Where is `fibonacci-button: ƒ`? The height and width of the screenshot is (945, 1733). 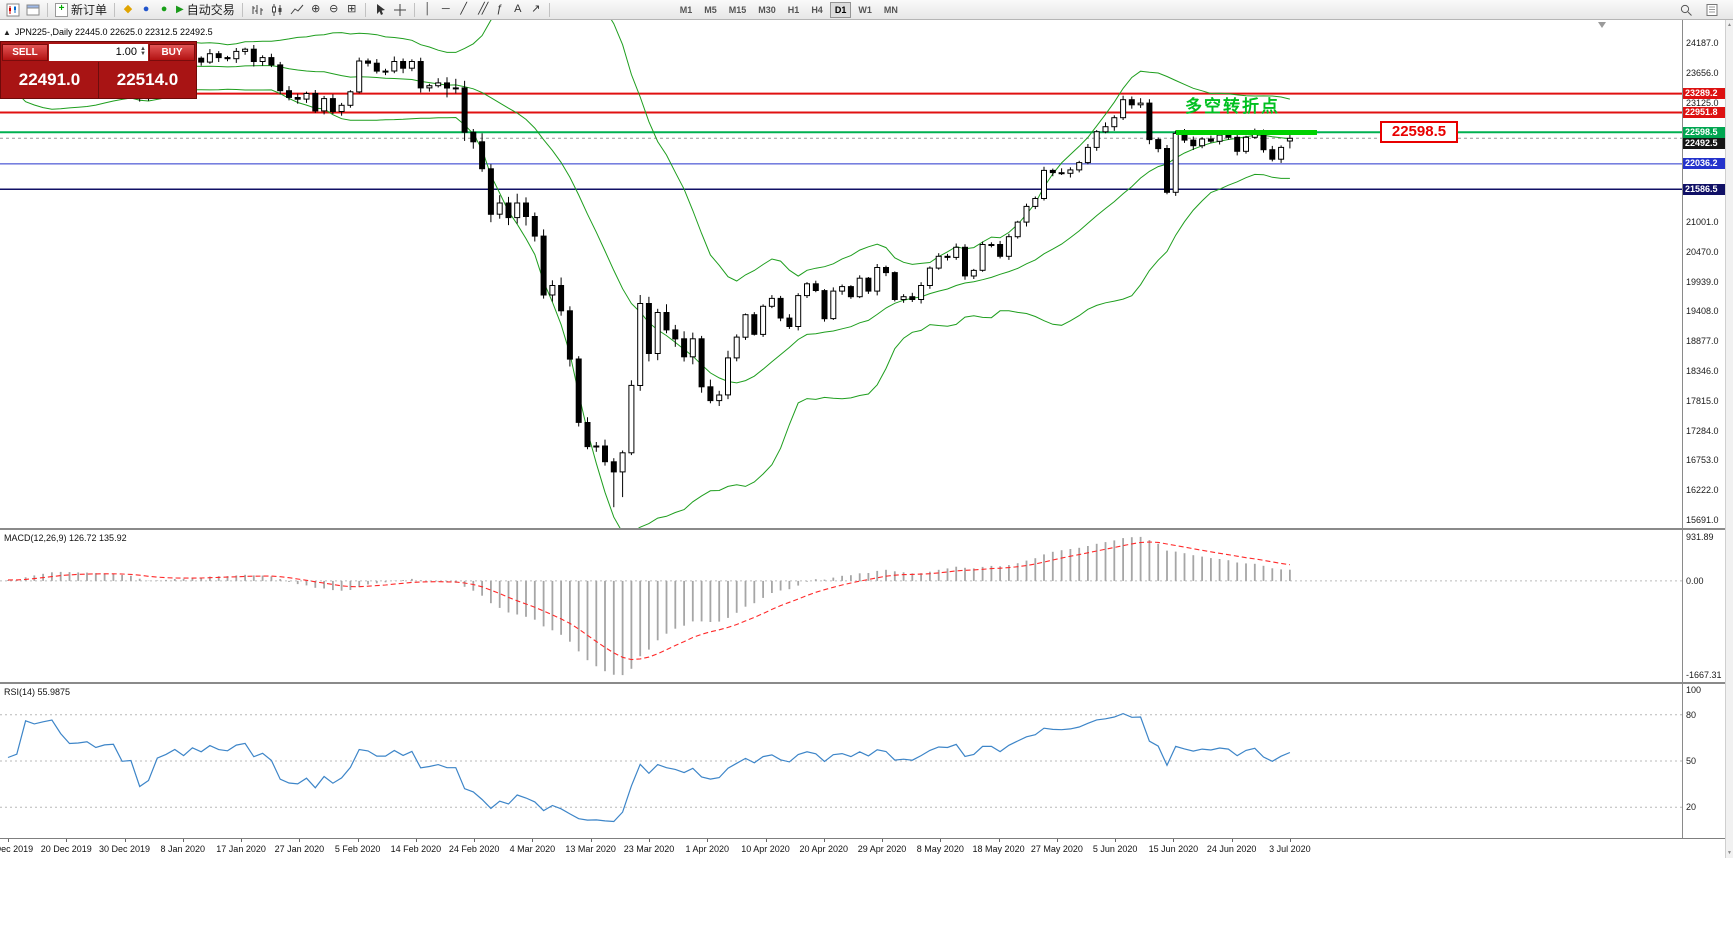
fibonacci-button: ƒ is located at coordinates (500, 10).